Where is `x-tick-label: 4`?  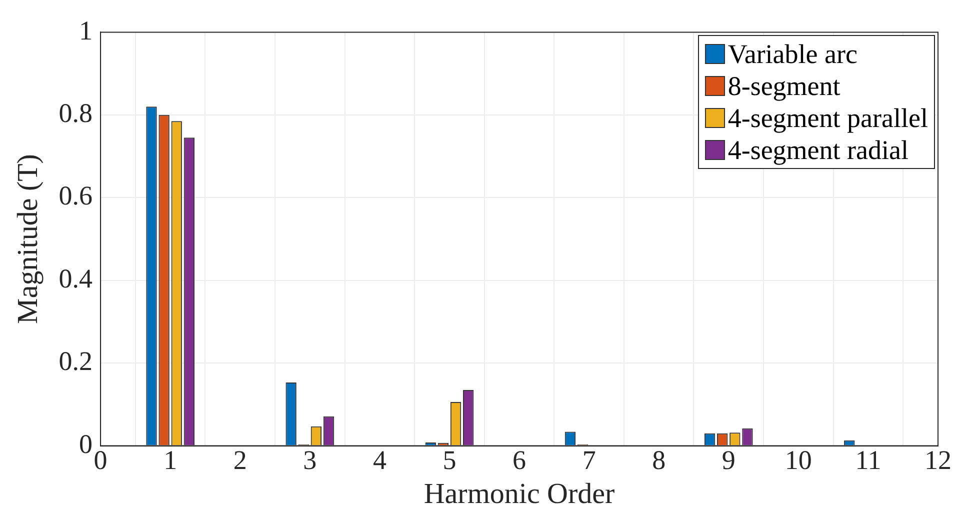 x-tick-label: 4 is located at coordinates (379, 460).